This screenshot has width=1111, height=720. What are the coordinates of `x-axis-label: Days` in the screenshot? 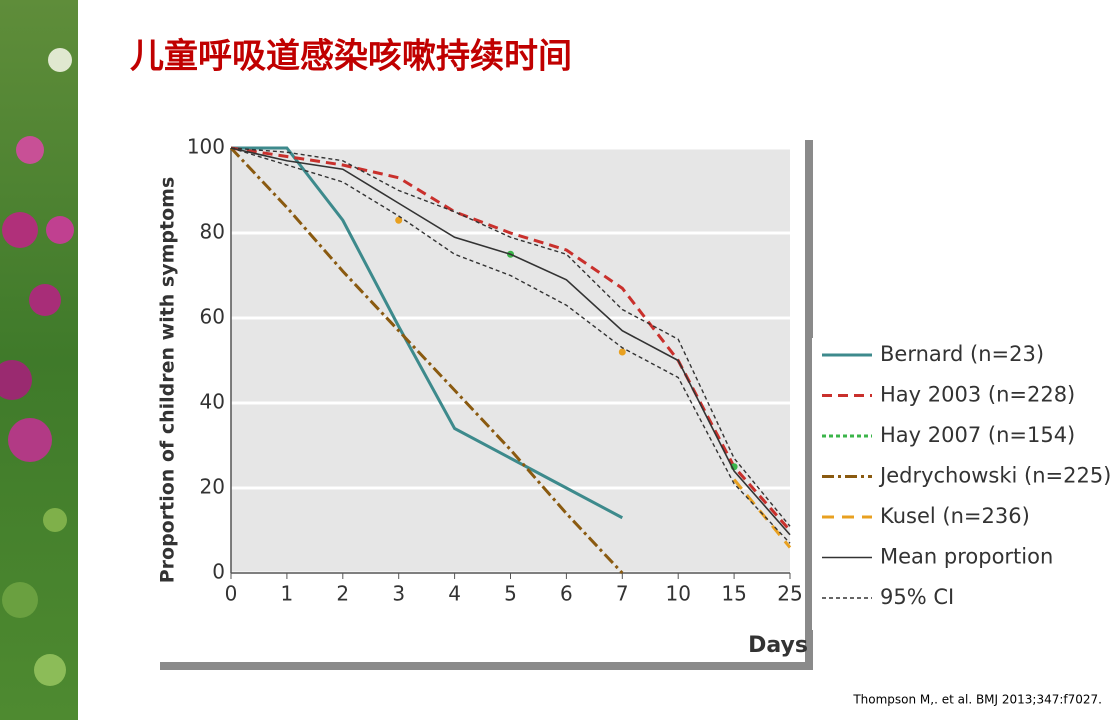 It's located at (778, 645).